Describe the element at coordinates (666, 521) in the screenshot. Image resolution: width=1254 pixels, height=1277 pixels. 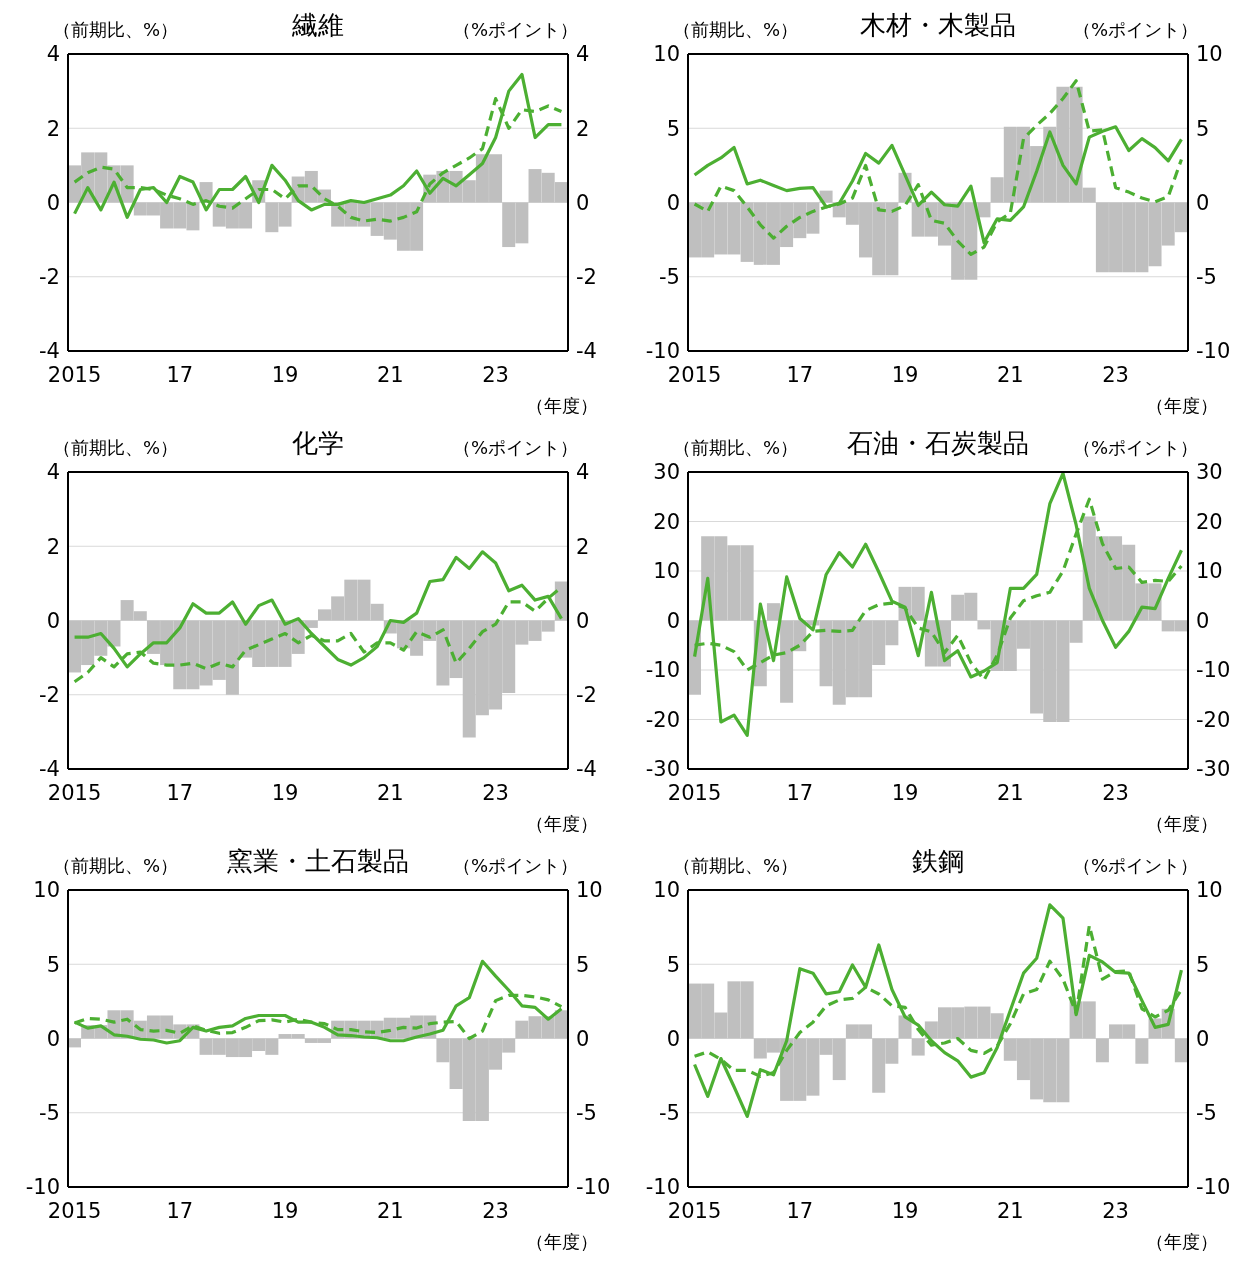
I see `y-tick-label: 20` at that location.